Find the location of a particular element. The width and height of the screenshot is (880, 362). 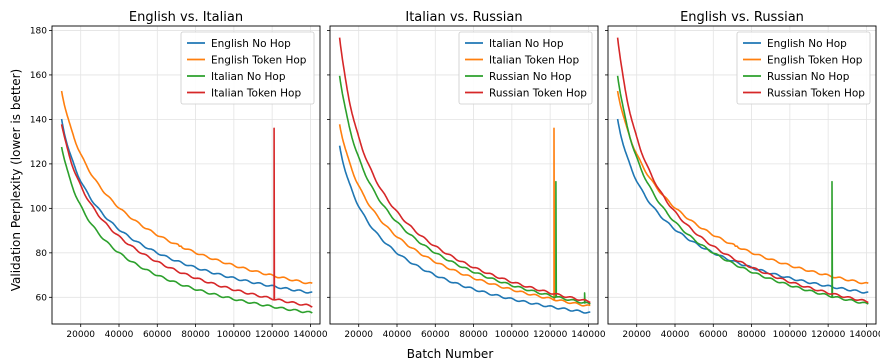

chart-title: English vs. Italian is located at coordinates (186, 17).